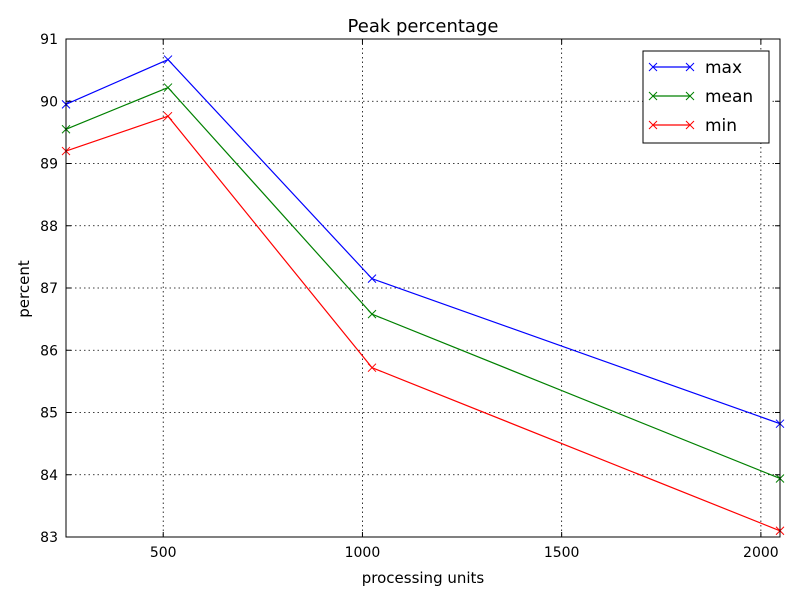 This screenshot has height=600, width=800. I want to click on x-tick-label: 2000, so click(761, 553).